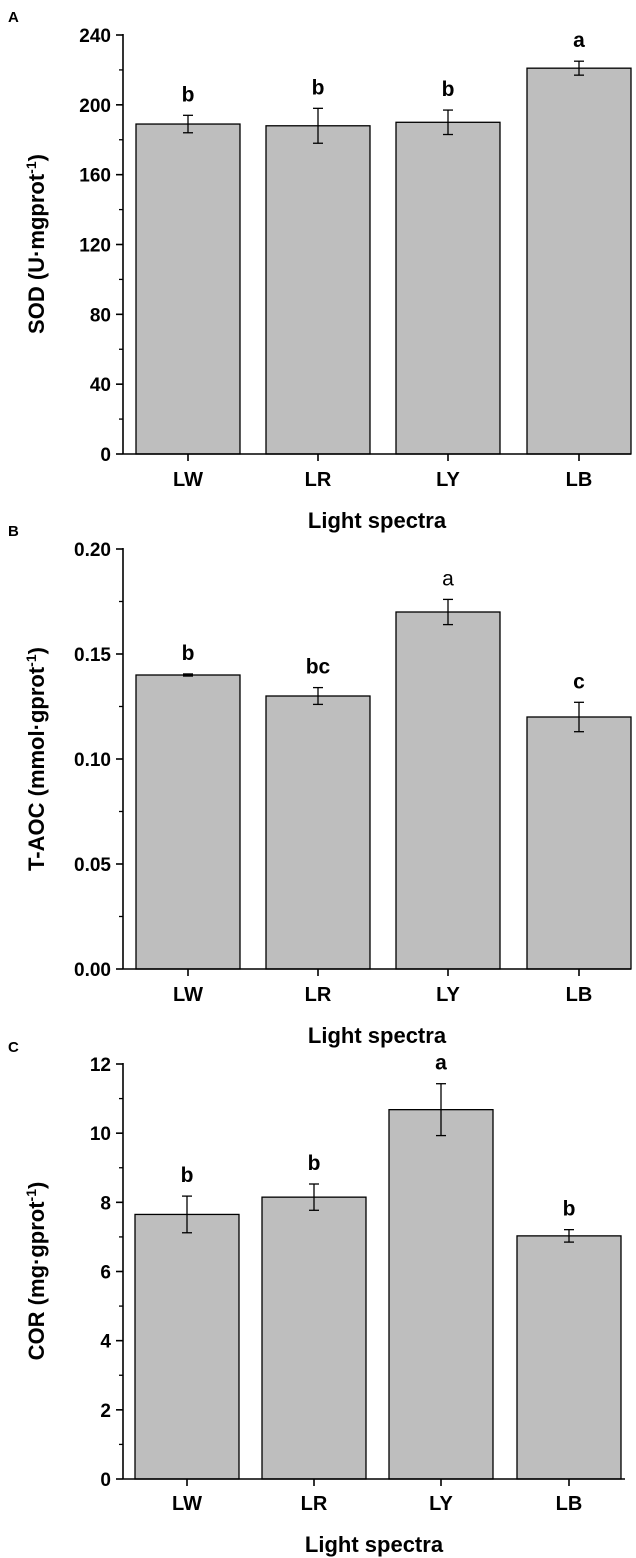 This screenshot has width=636, height=1558. What do you see at coordinates (95, 176) in the screenshot?
I see `y-tick-label: 160` at bounding box center [95, 176].